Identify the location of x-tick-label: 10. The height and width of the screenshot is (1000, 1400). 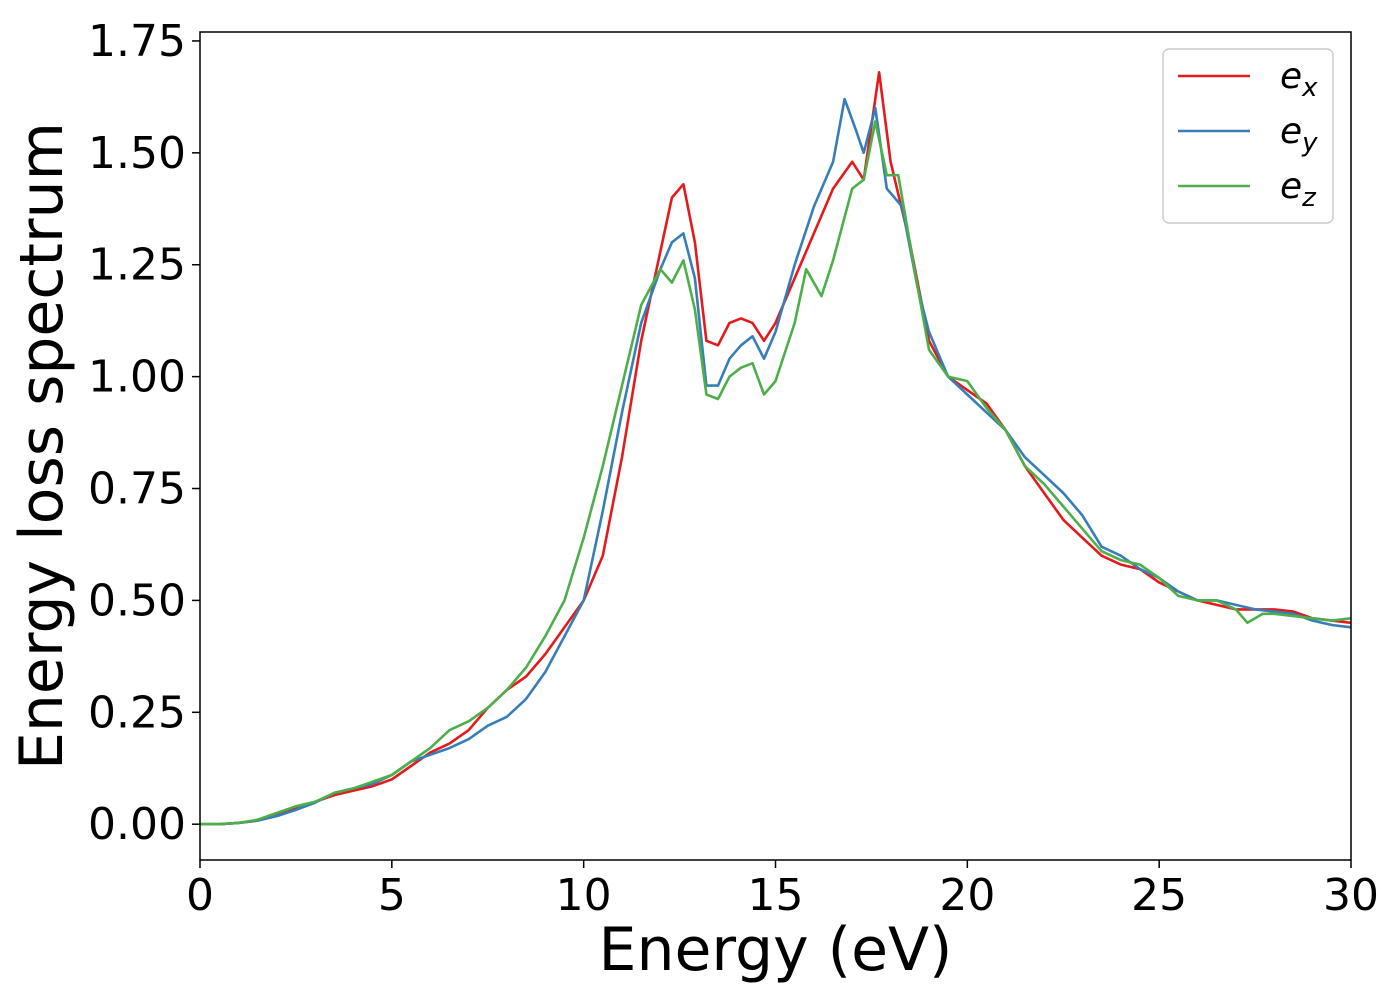
(584, 895).